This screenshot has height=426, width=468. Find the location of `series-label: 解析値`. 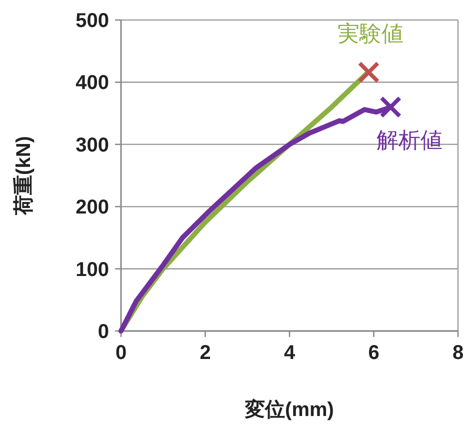

series-label: 解析値 is located at coordinates (409, 140).